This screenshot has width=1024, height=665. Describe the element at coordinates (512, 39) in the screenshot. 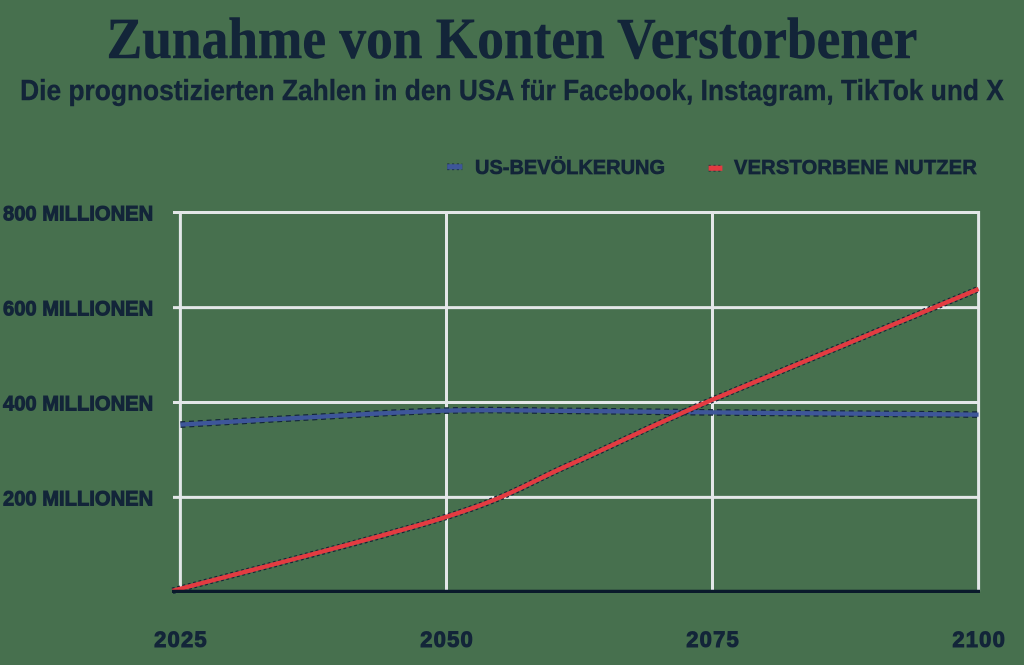

I see `svg-text:Zunahme von Konten Verstorbene: Zunahme von Konten Verstorbener` at that location.